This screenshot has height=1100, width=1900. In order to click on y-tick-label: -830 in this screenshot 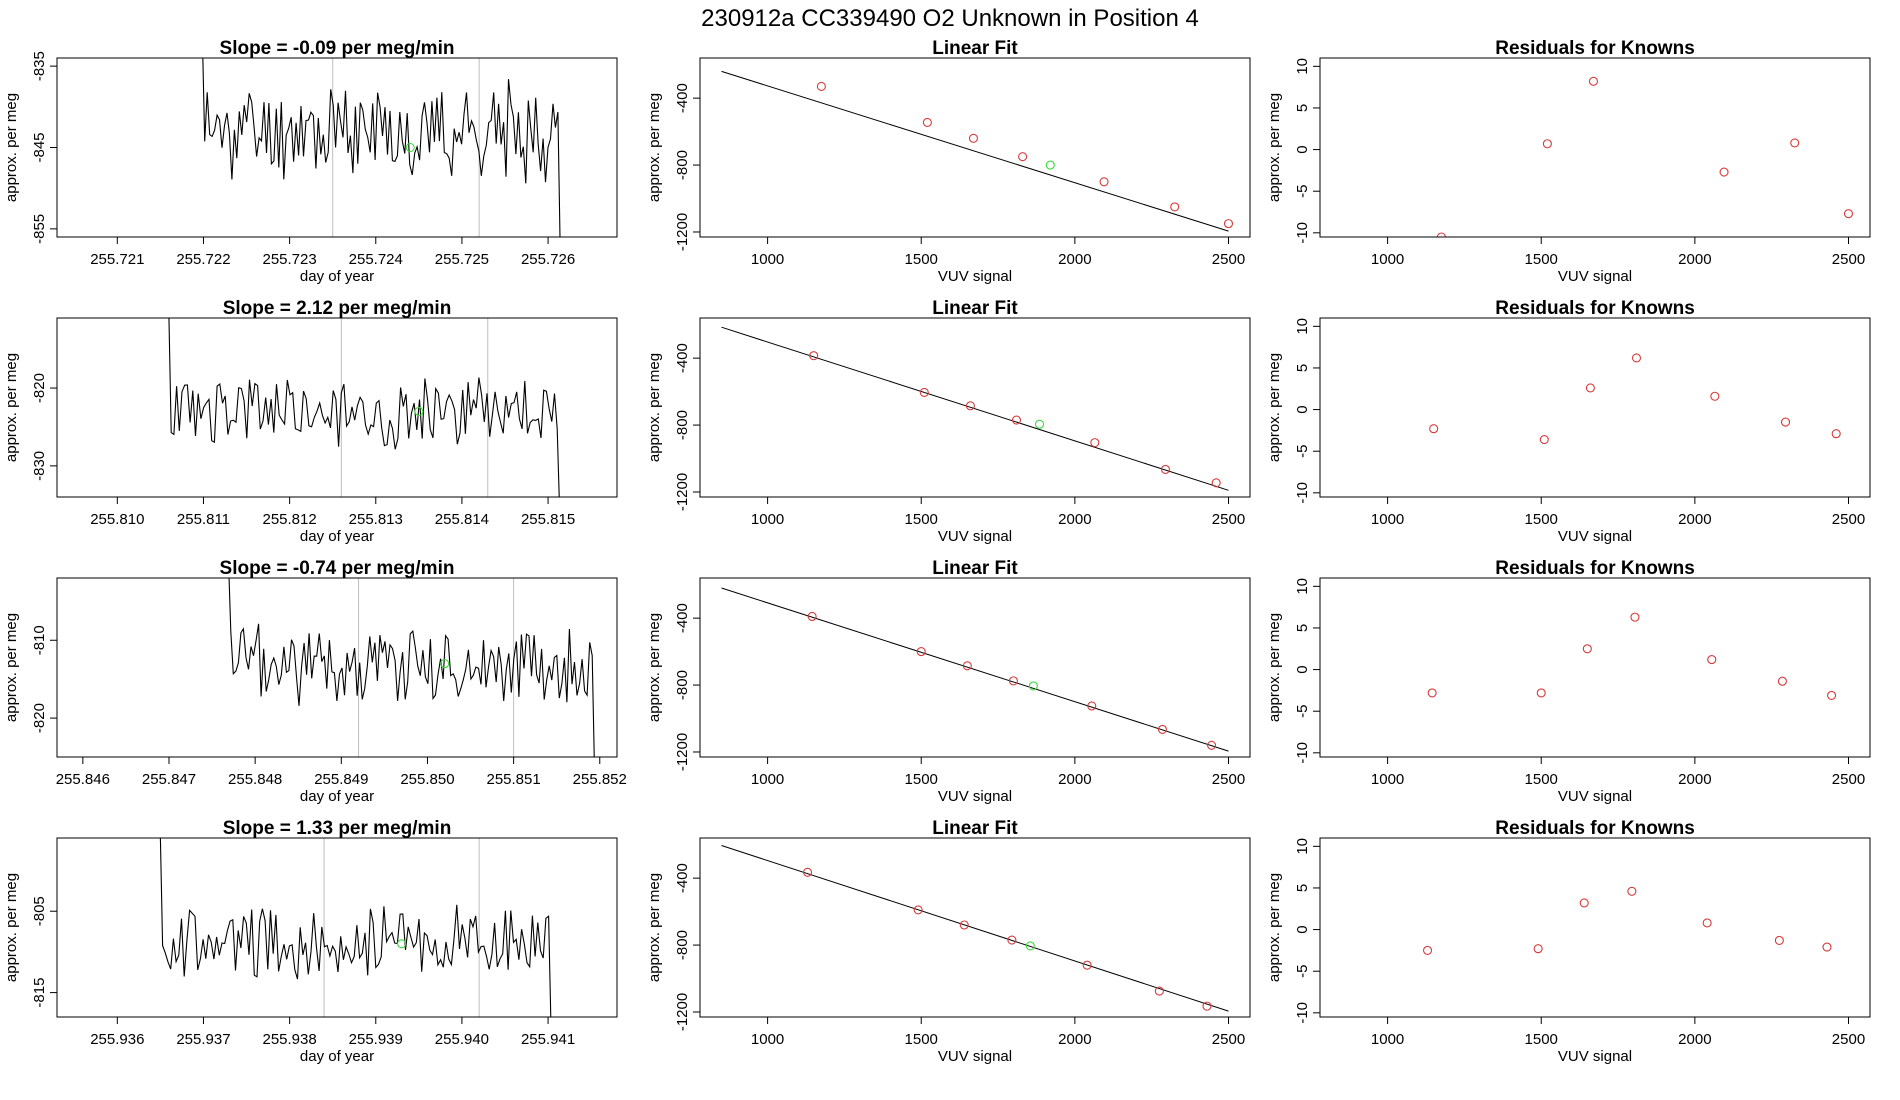, I will do `click(39, 466)`.